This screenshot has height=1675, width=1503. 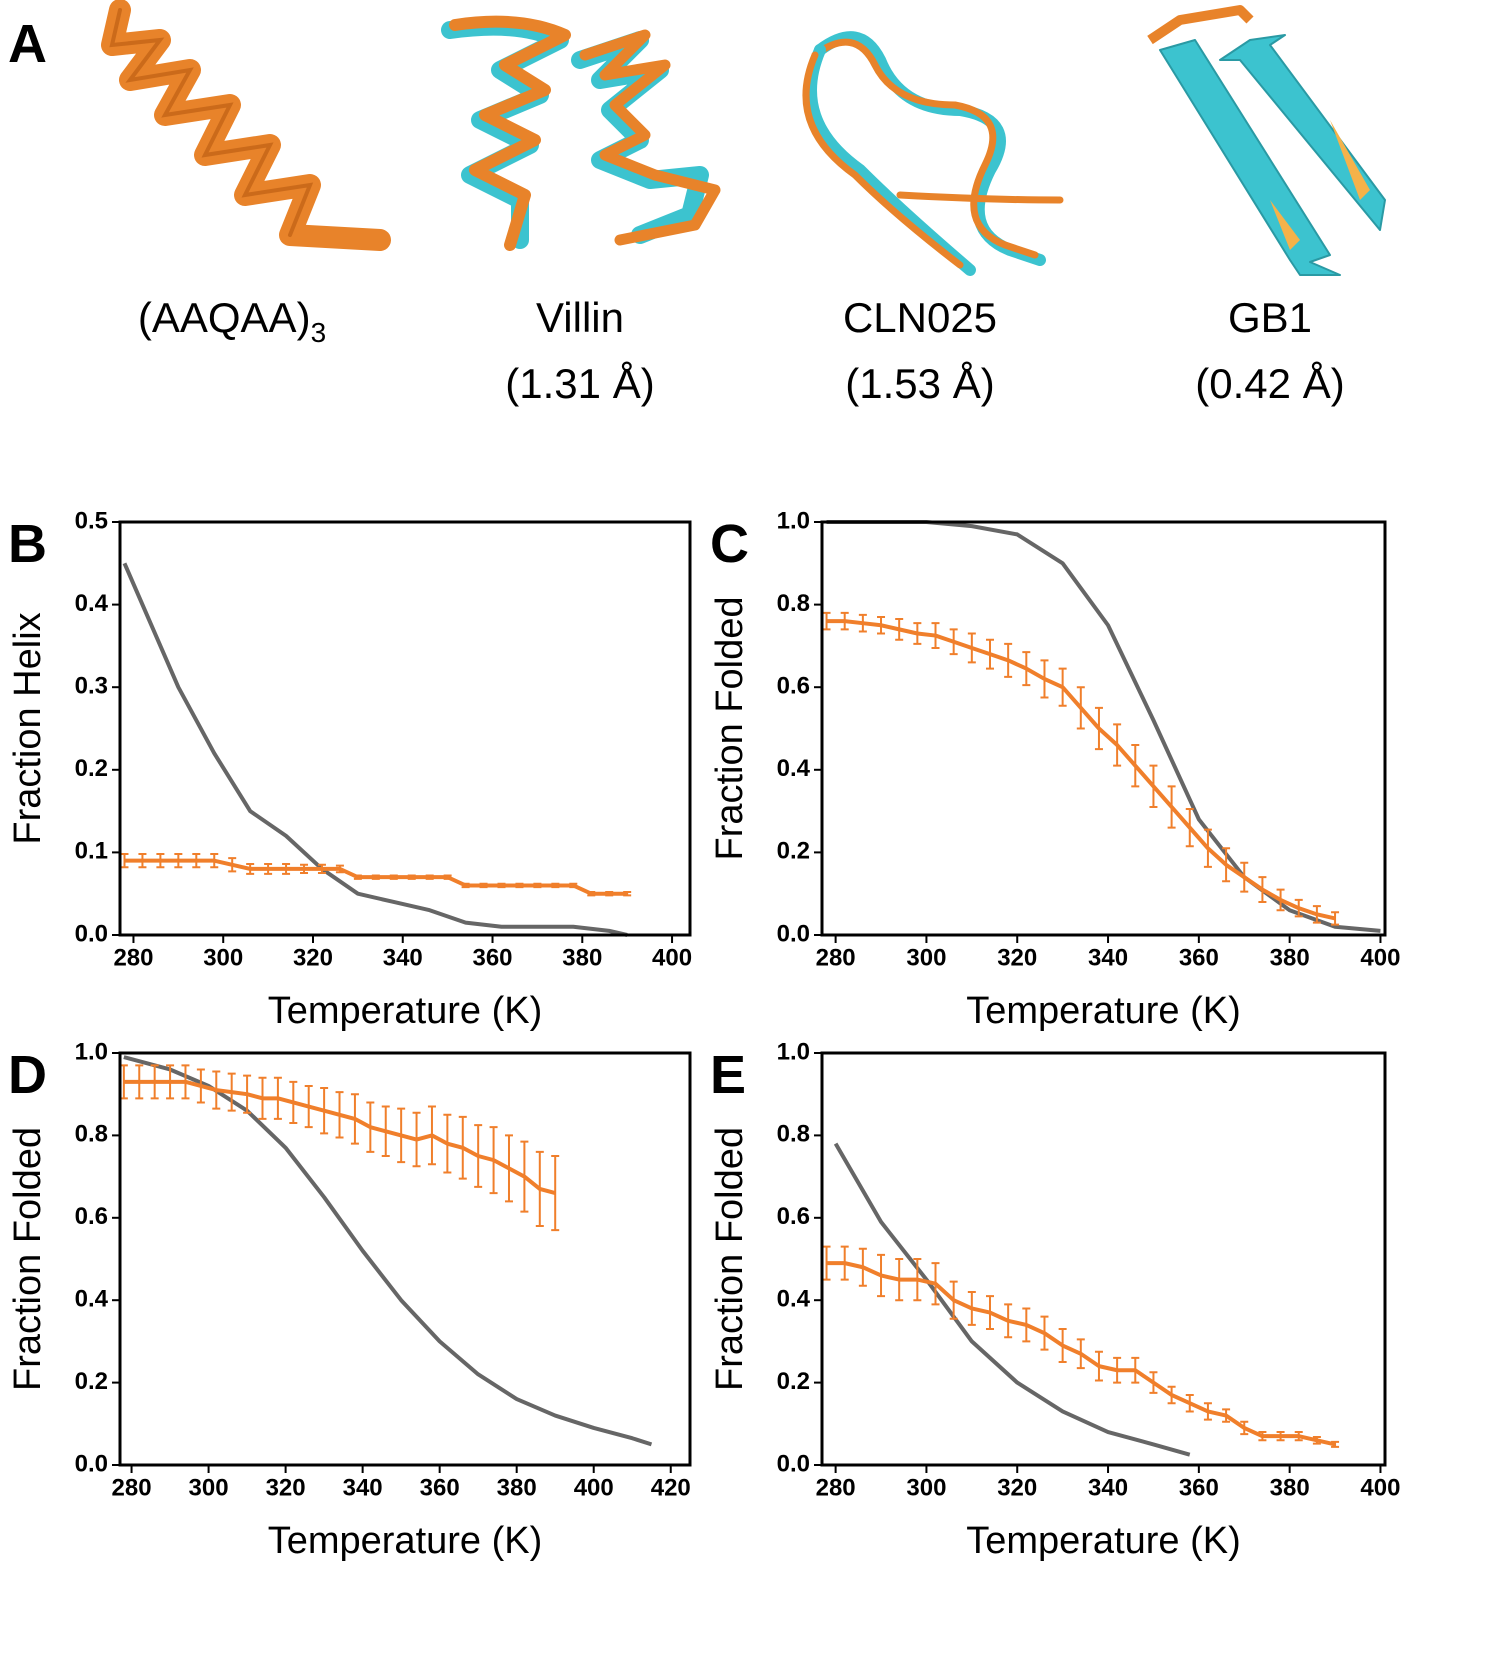 I want to click on structure-name: CLN025, so click(x=920, y=317).